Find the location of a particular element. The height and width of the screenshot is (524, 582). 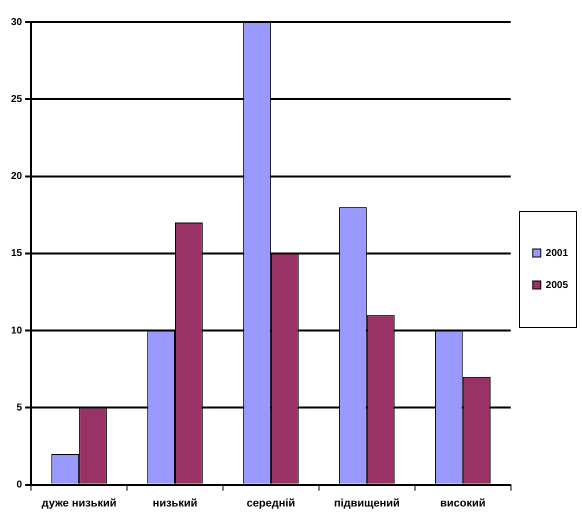

y-tick-label: 10 is located at coordinates (17, 330).